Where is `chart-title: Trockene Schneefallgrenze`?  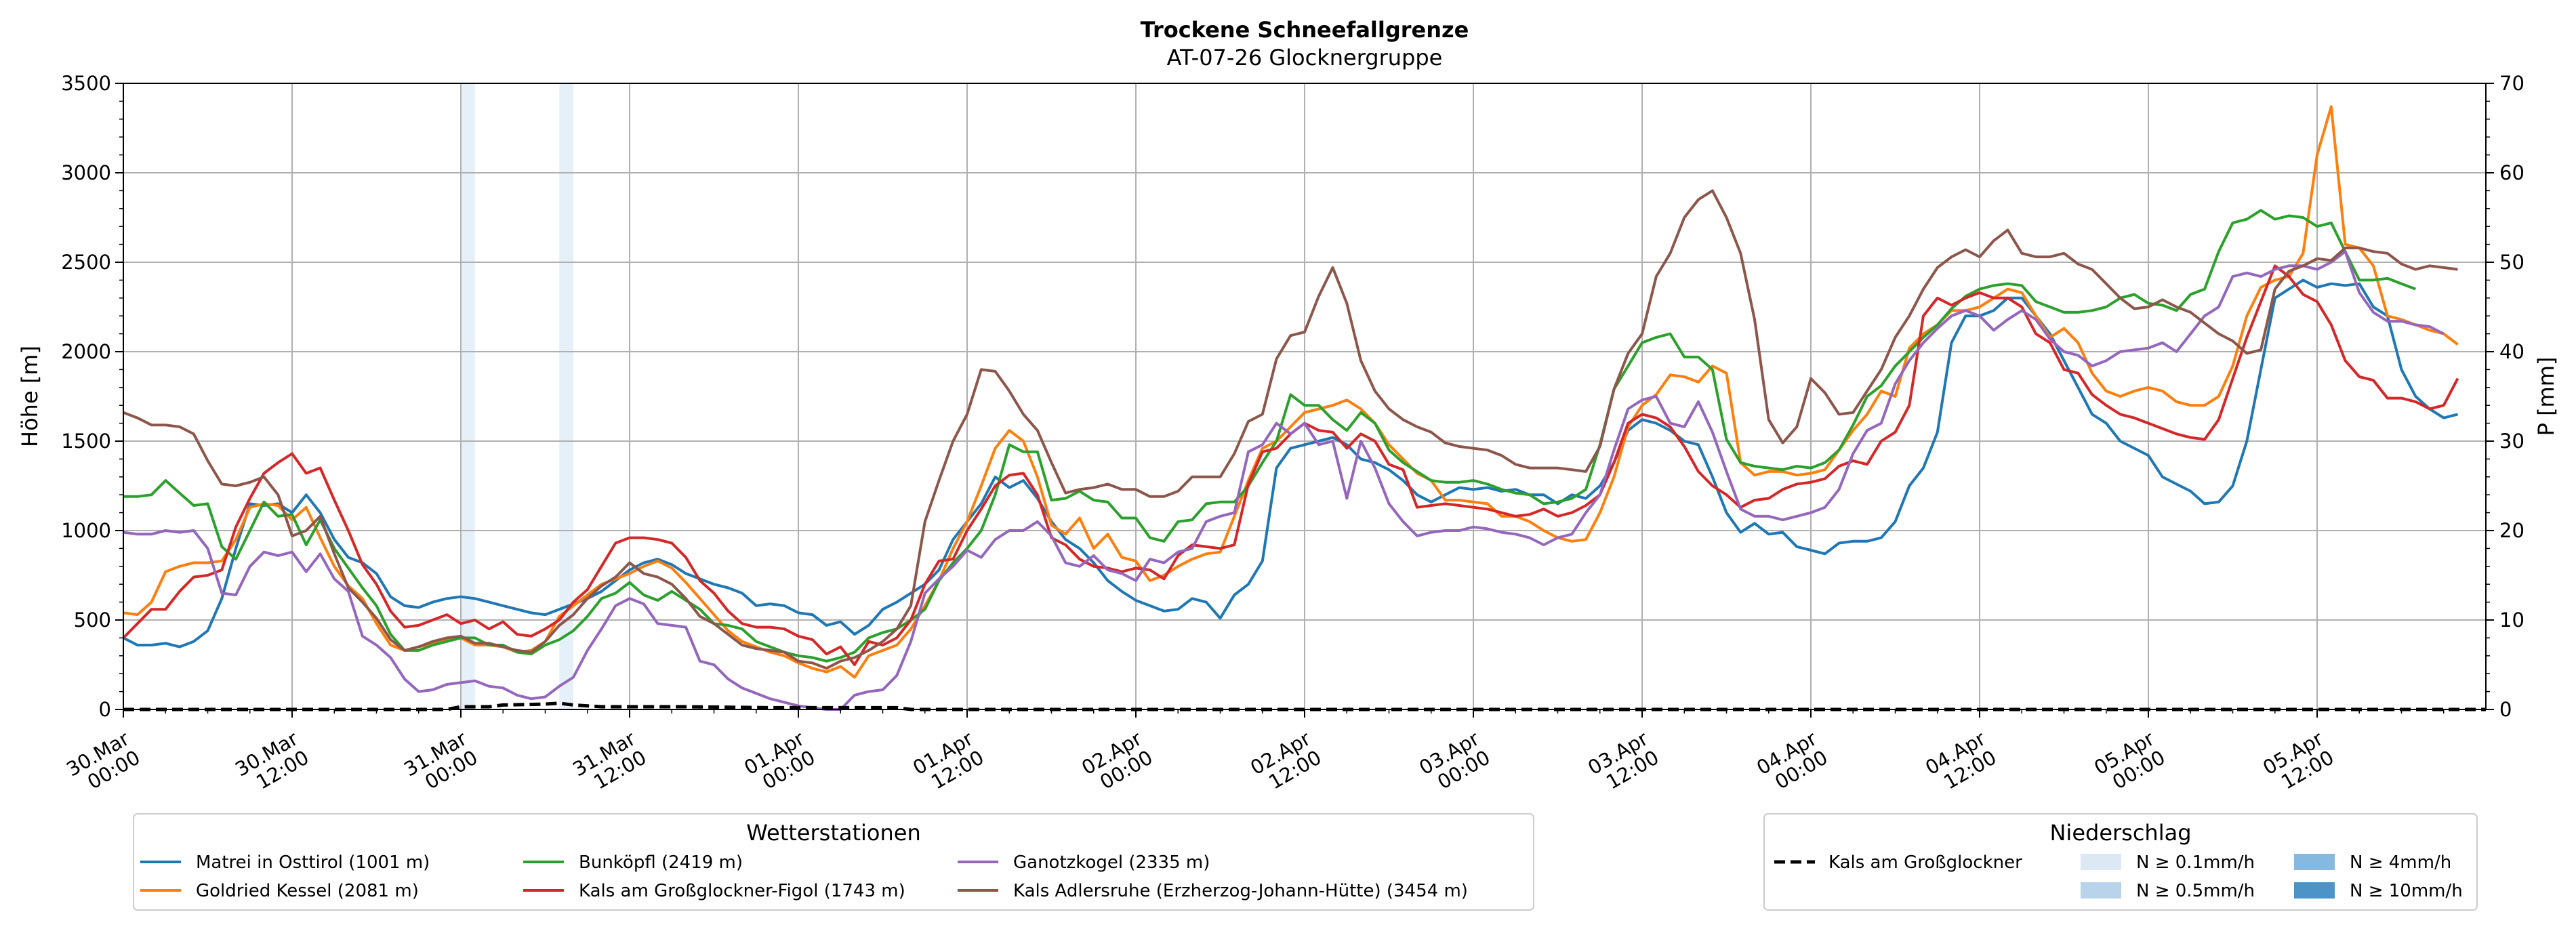
chart-title: Trockene Schneefallgrenze is located at coordinates (1305, 30).